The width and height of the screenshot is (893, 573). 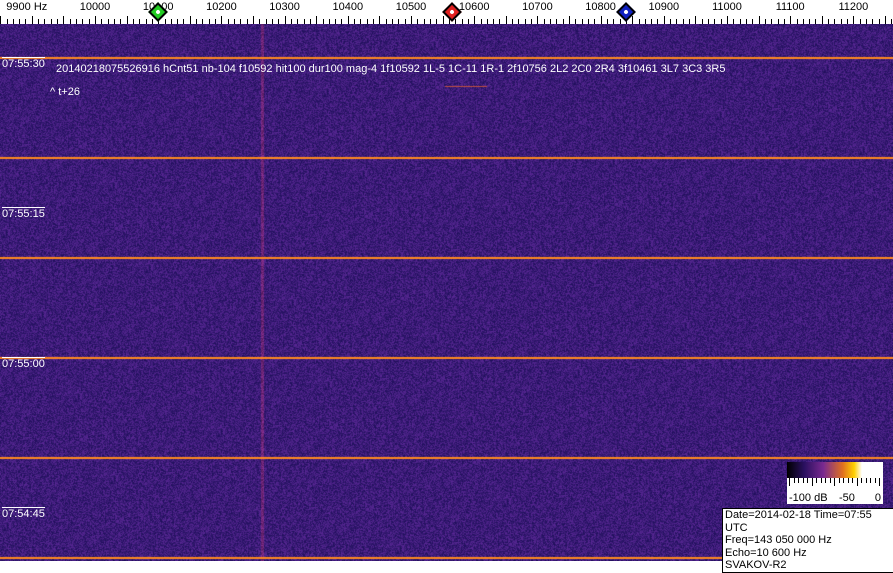 I want to click on frequency-label: 10900, so click(x=664, y=7).